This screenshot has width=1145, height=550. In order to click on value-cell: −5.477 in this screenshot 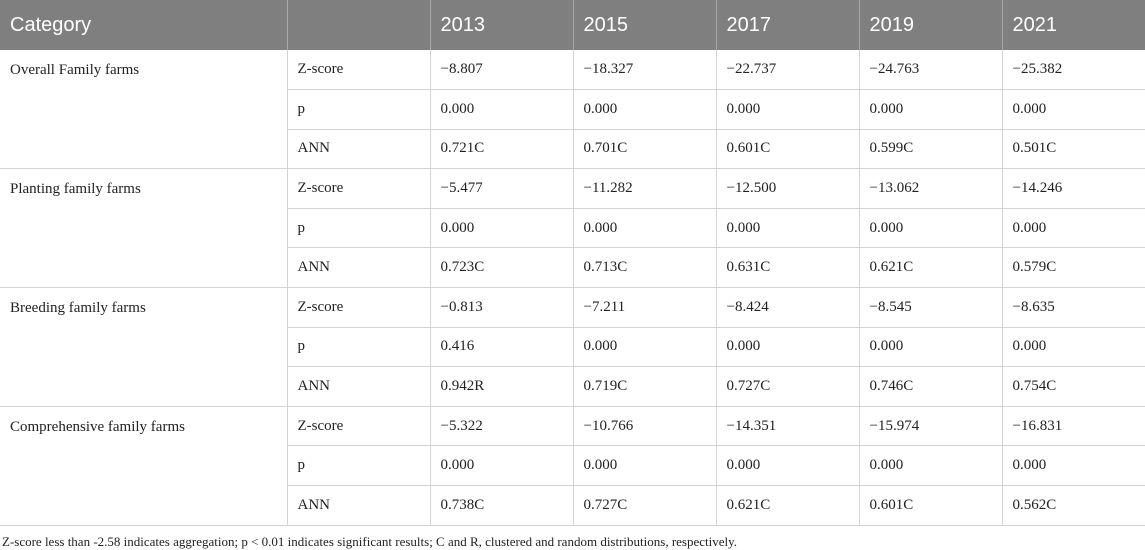, I will do `click(502, 188)`.